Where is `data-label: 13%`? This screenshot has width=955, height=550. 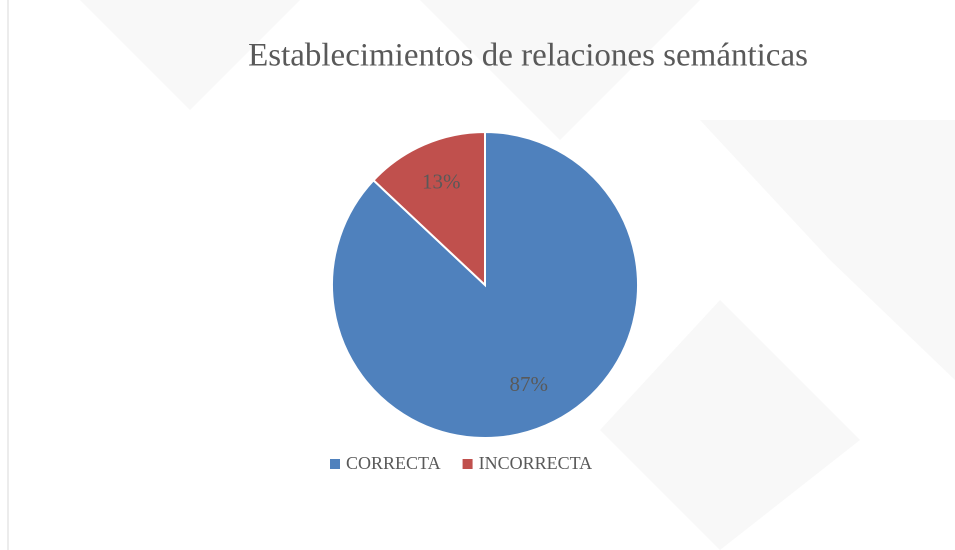 data-label: 13% is located at coordinates (441, 182).